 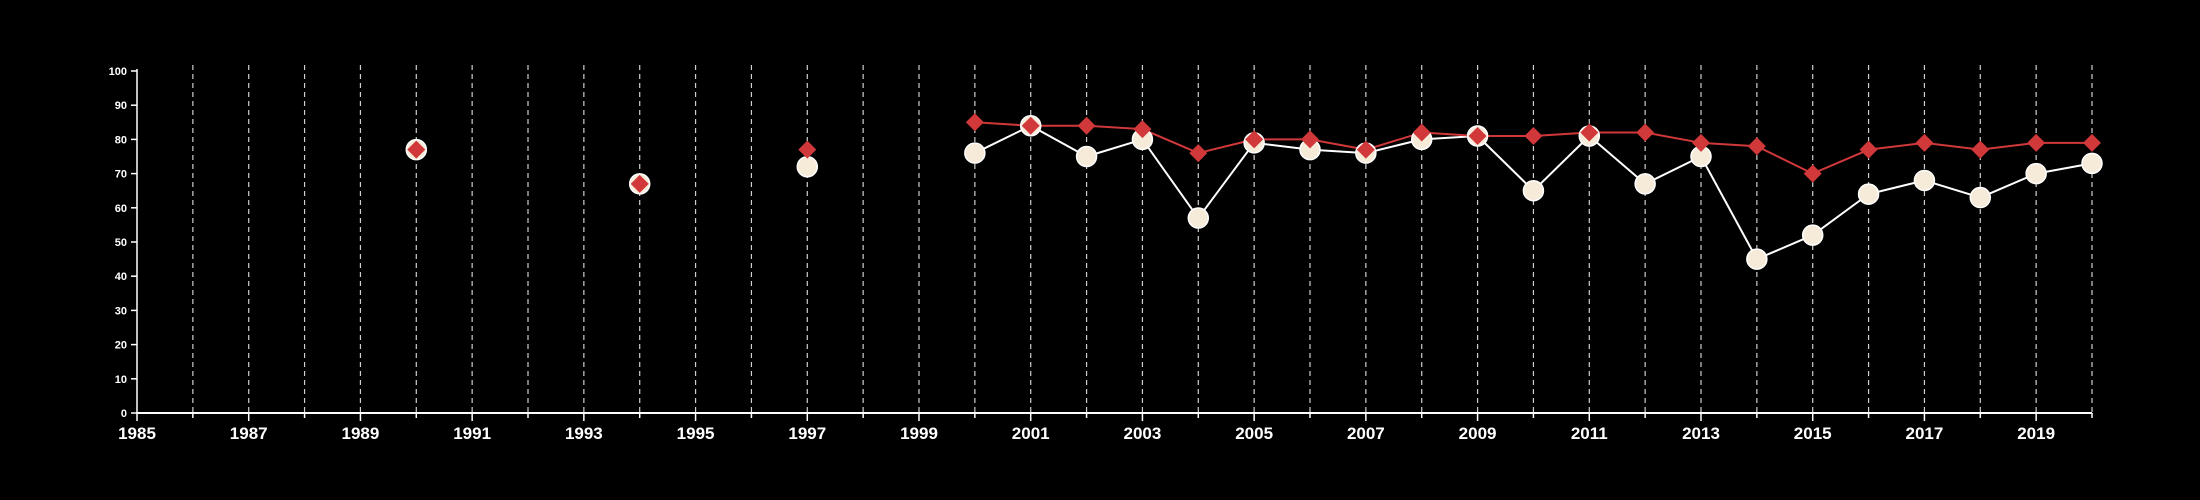 What do you see at coordinates (1813, 433) in the screenshot?
I see `x-tick-label: 2015` at bounding box center [1813, 433].